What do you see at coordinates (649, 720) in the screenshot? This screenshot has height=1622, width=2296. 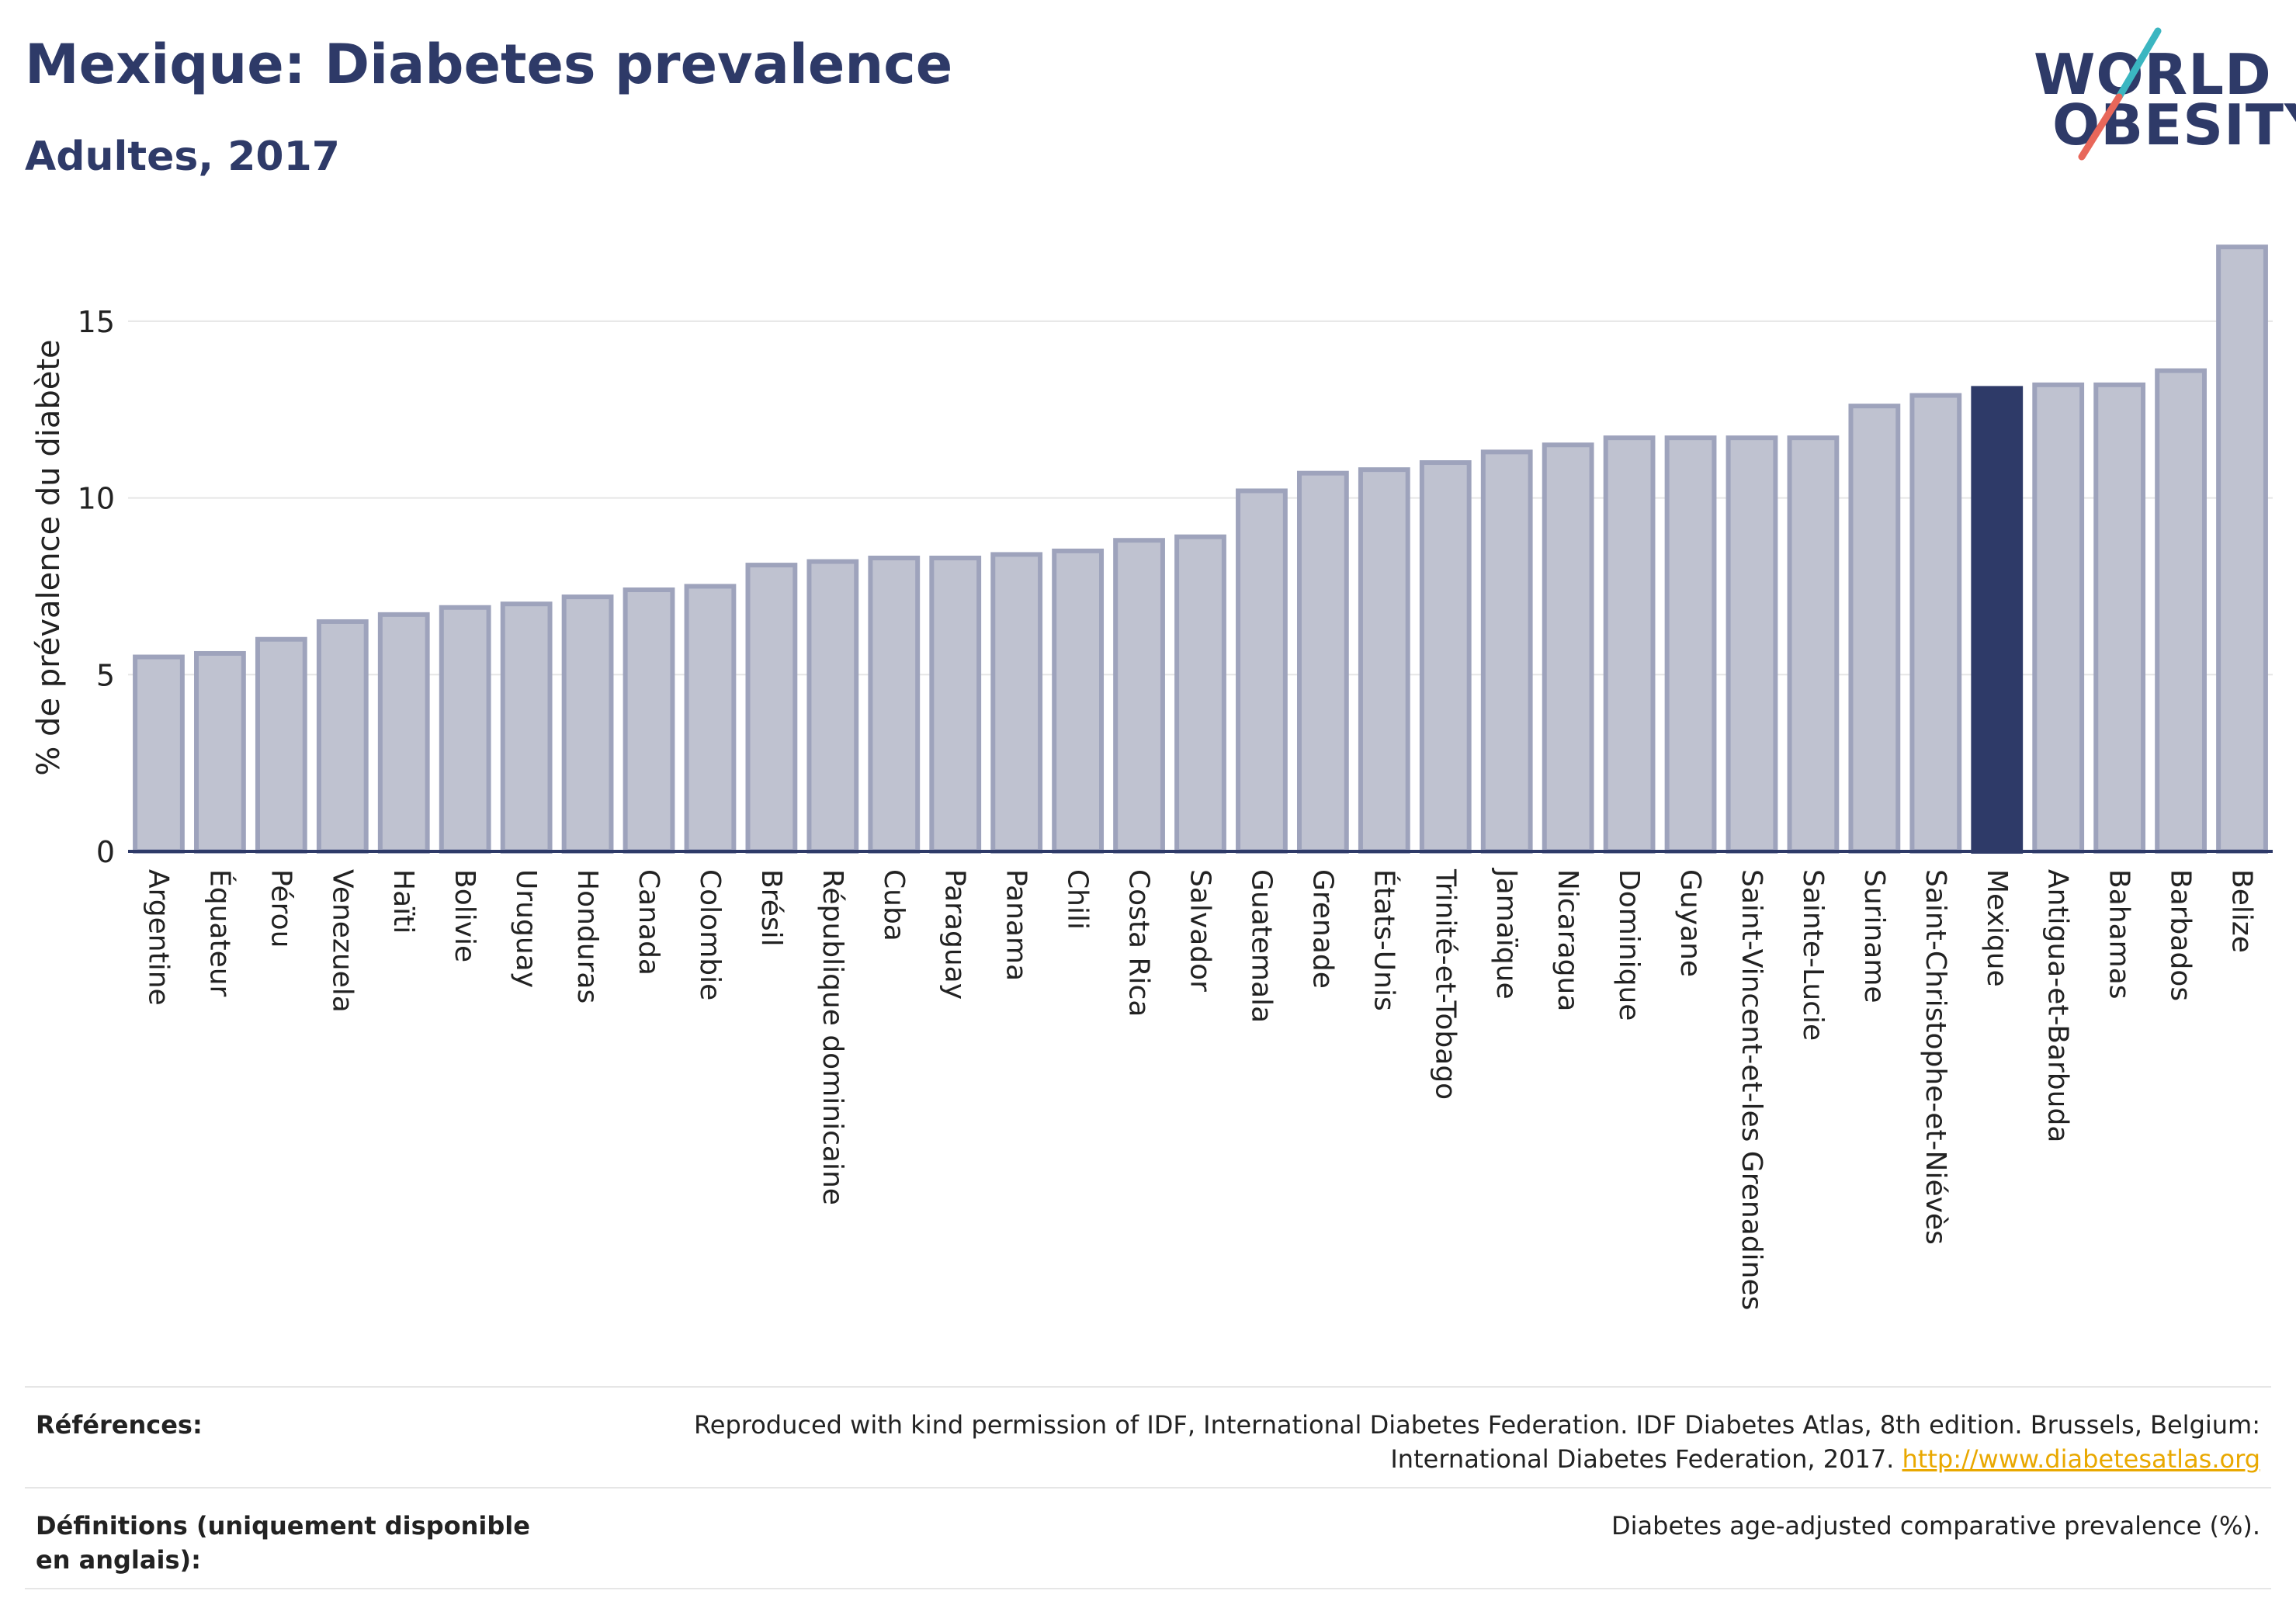 I see `bar-canada` at bounding box center [649, 720].